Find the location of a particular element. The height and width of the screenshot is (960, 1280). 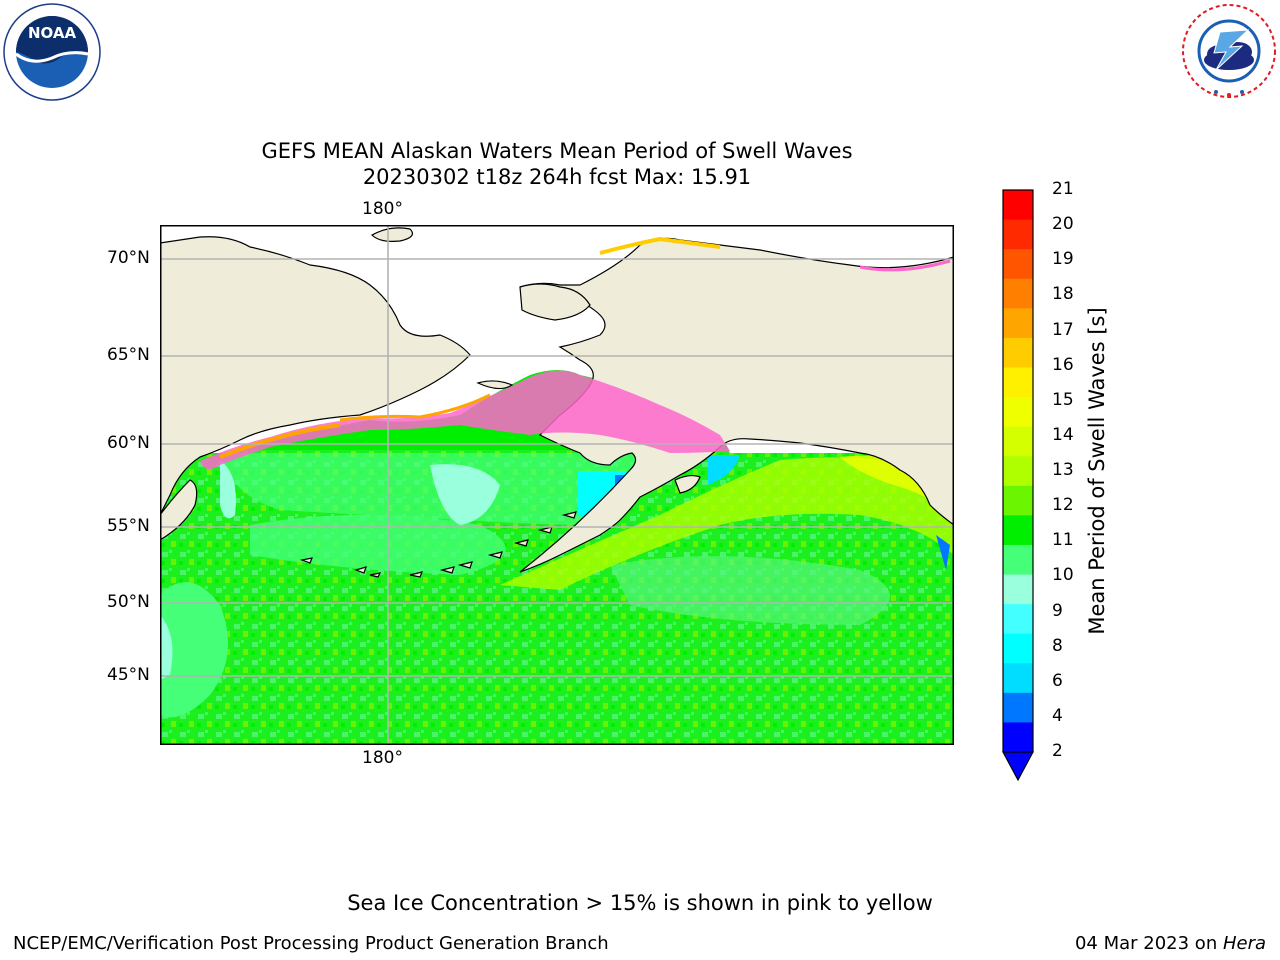

lat-label-60: 60°N is located at coordinates (128, 443).